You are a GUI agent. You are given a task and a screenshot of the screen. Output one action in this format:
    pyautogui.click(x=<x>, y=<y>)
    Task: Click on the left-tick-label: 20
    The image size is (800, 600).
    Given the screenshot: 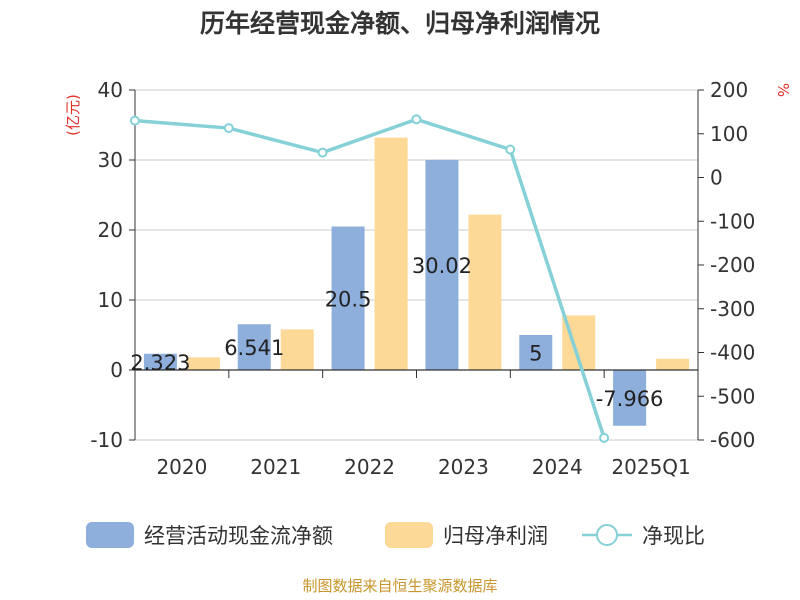 What is the action you would take?
    pyautogui.click(x=110, y=230)
    